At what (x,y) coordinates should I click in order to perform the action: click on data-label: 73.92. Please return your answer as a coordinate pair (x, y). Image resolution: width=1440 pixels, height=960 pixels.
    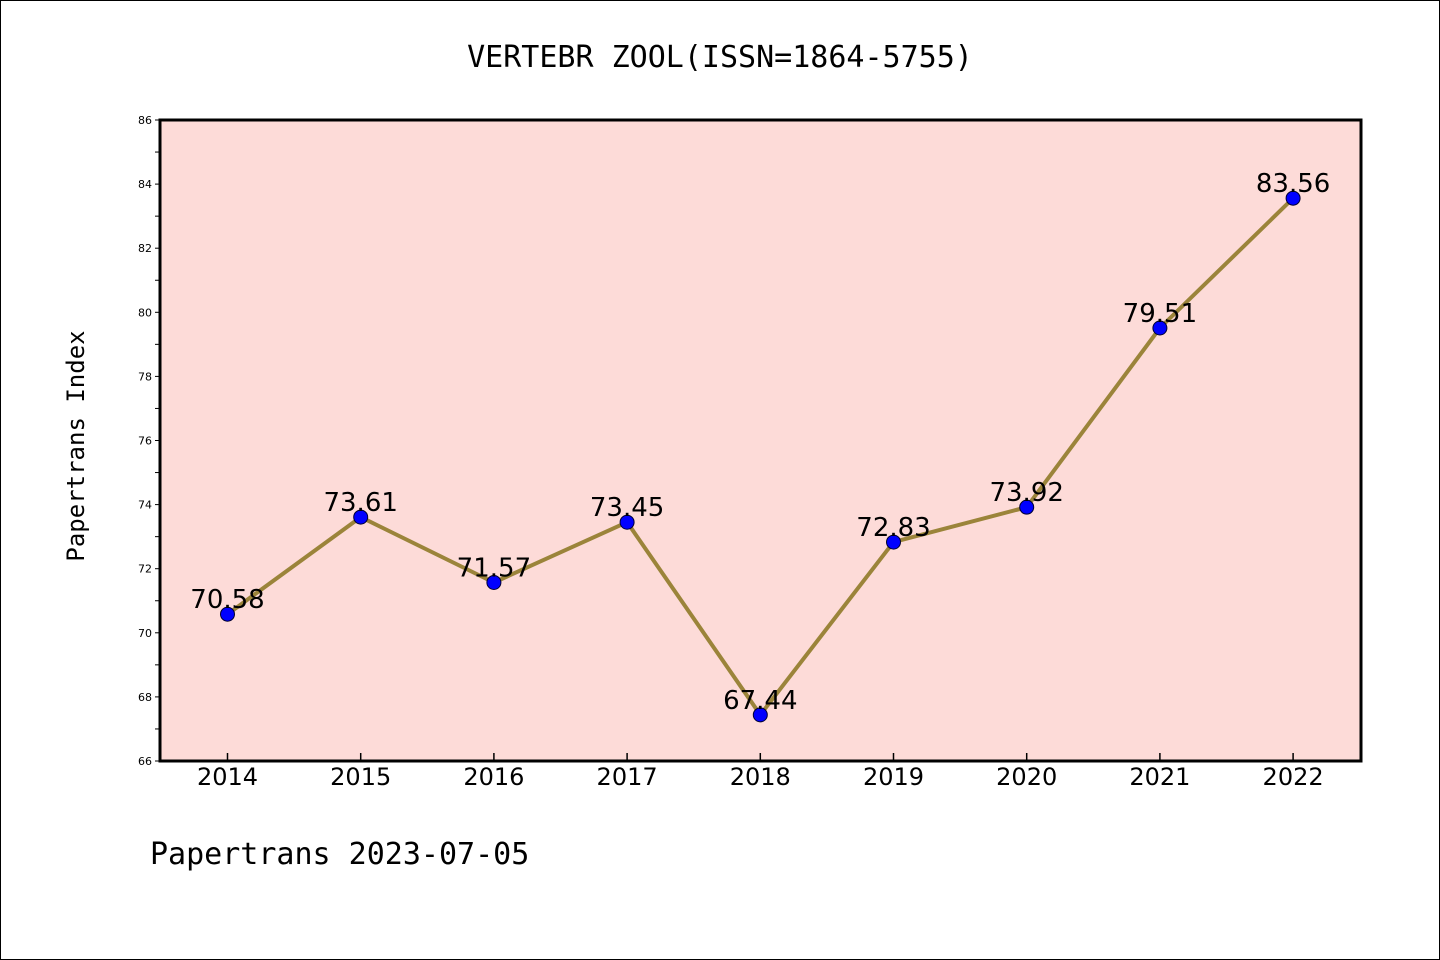
    Looking at the image, I should click on (1026, 493).